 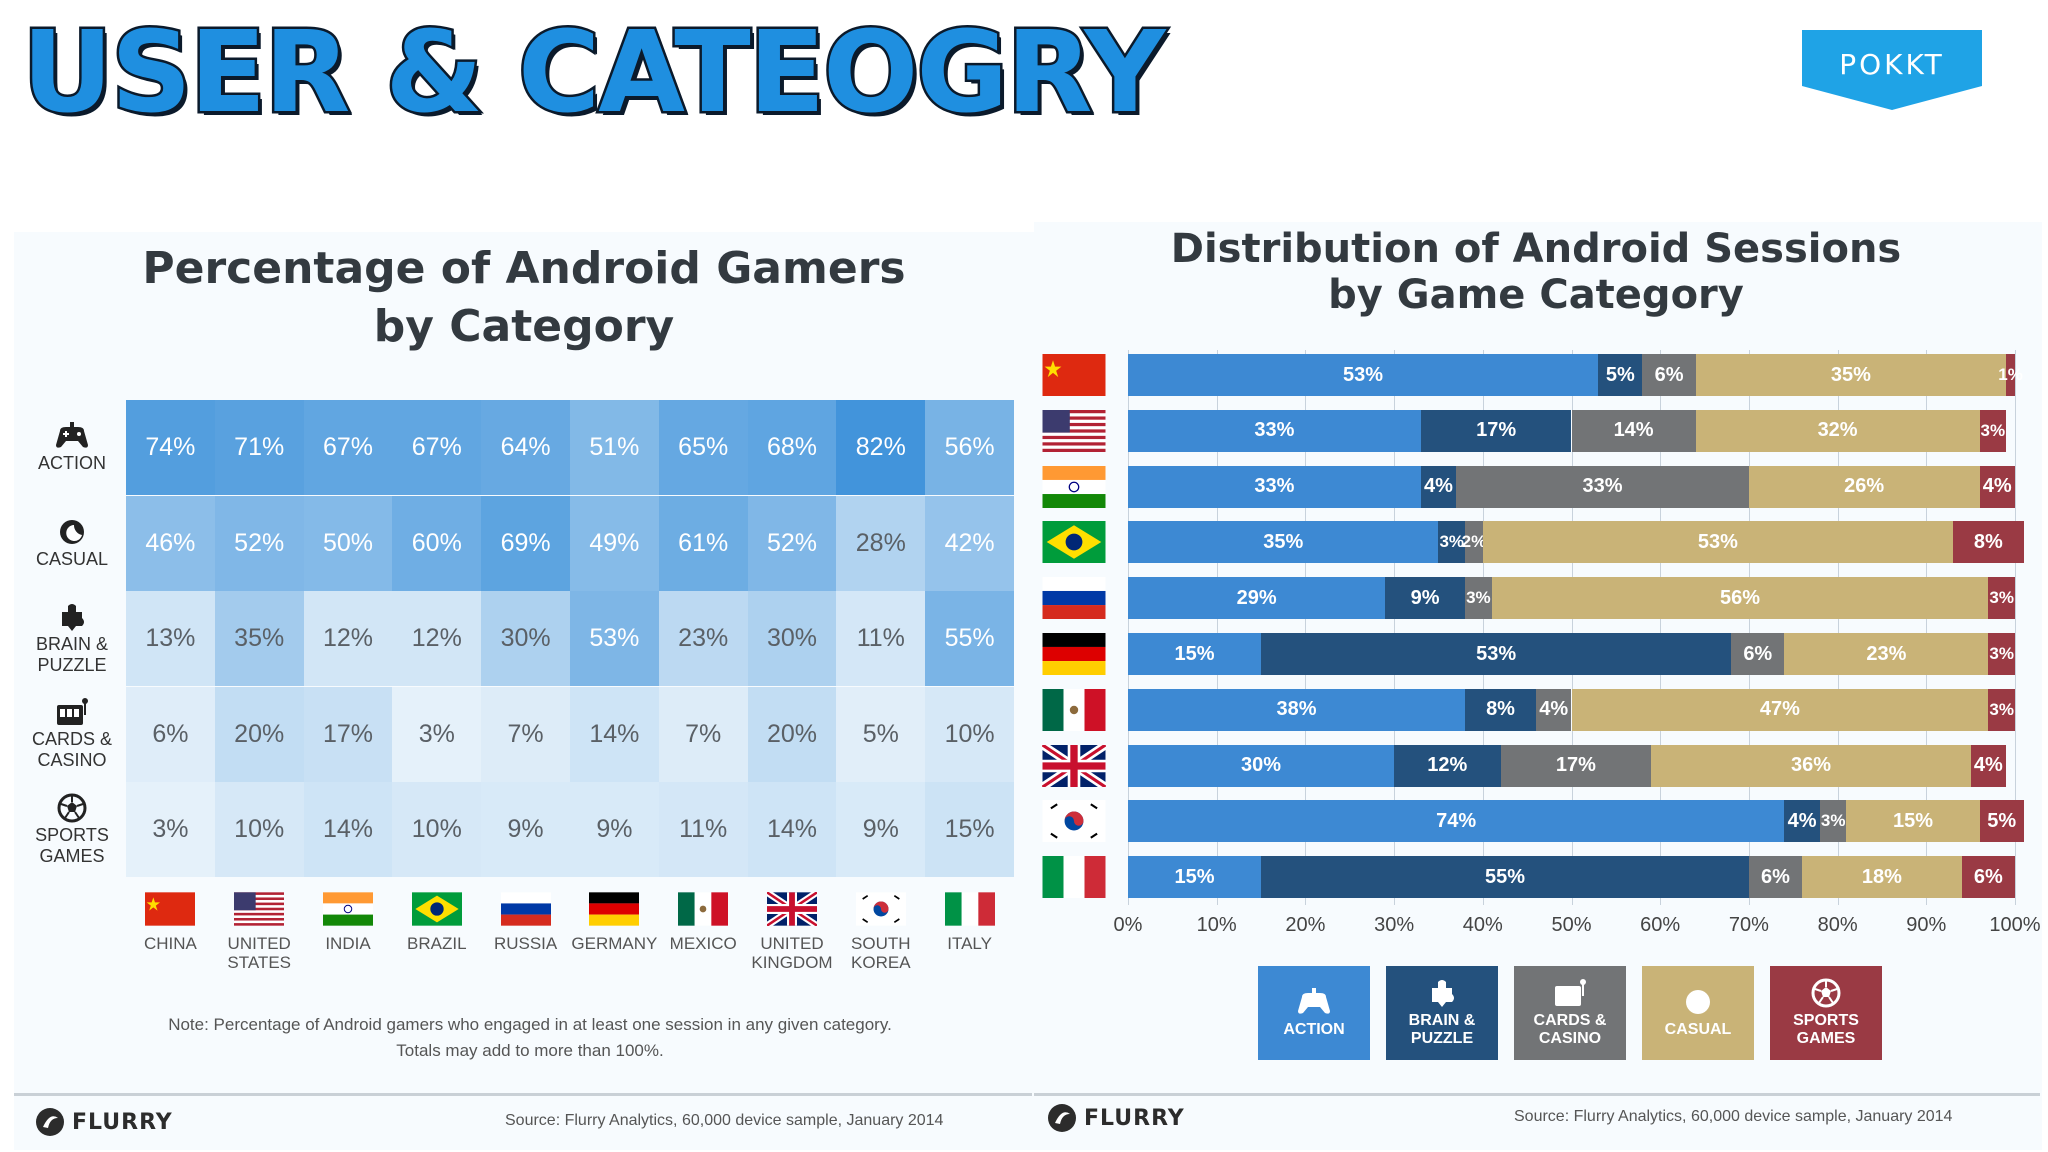 What do you see at coordinates (122, 1122) in the screenshot?
I see `left-flurry-text: FLURRY` at bounding box center [122, 1122].